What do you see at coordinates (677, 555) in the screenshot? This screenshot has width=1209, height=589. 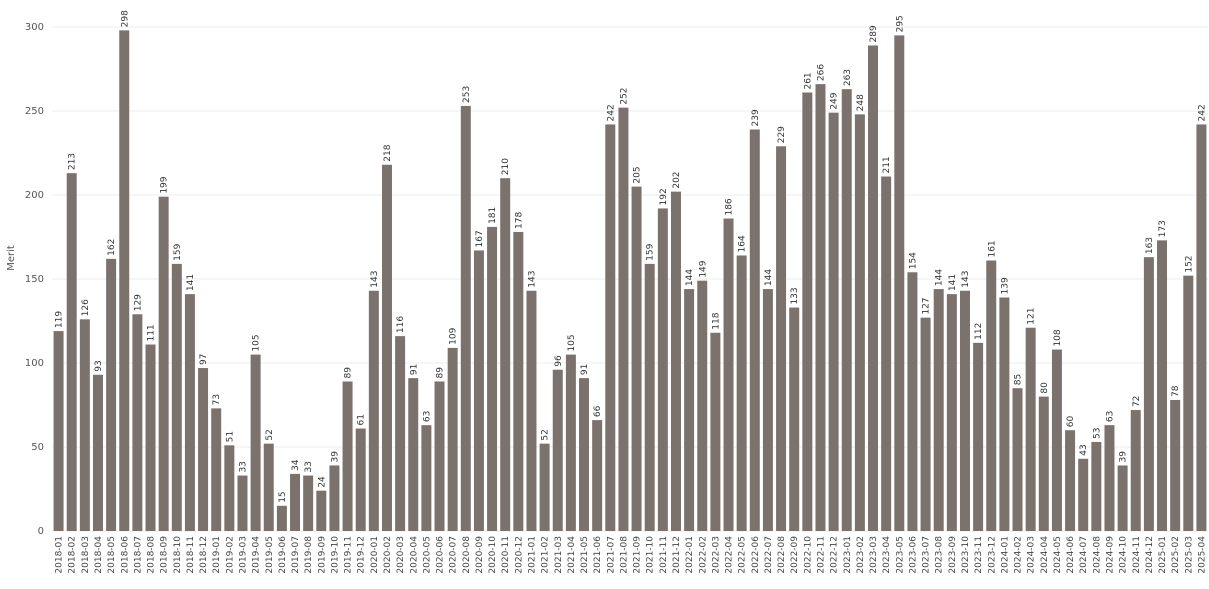 I see `x-tick-label: 2021-12` at bounding box center [677, 555].